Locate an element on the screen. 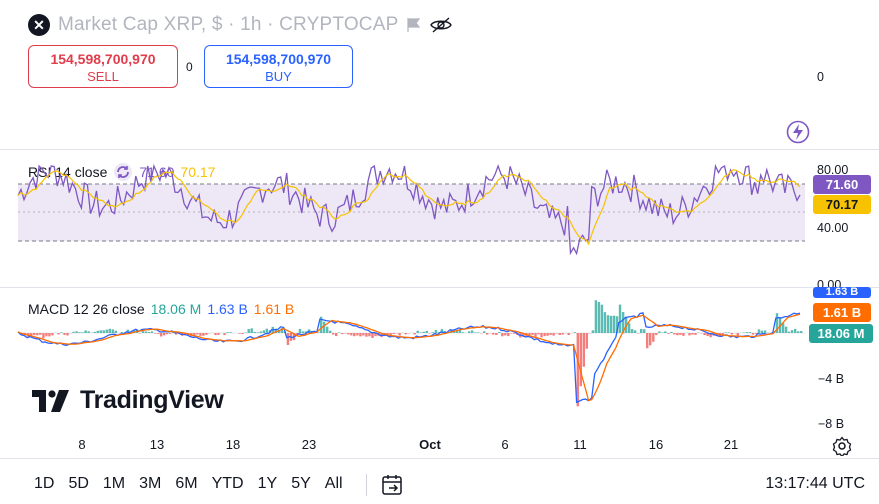  eye-off-icon is located at coordinates (441, 25).